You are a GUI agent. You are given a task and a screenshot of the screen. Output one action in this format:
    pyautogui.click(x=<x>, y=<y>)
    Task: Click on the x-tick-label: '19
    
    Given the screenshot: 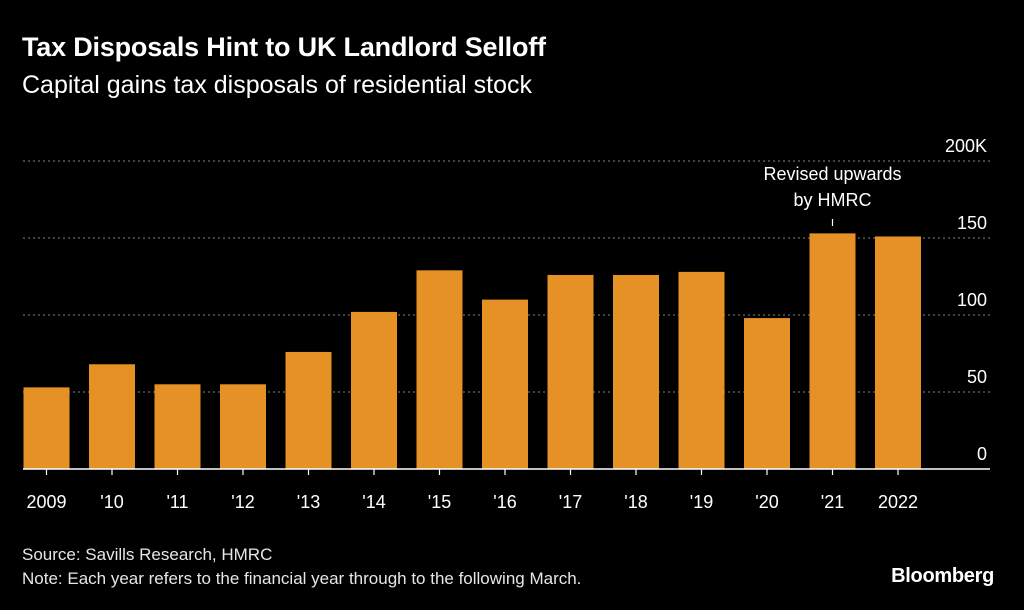 What is the action you would take?
    pyautogui.click(x=701, y=502)
    